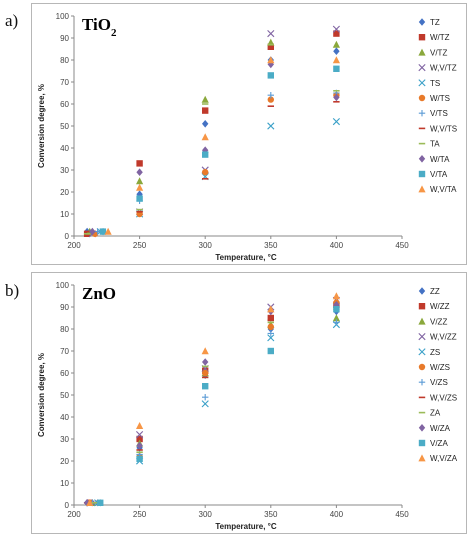  I want to click on data-point-w-ts, so click(205, 172).